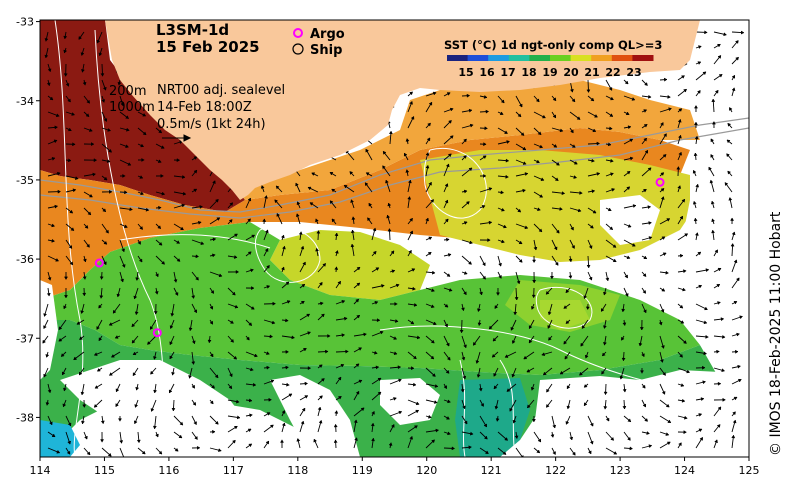  Describe the element at coordinates (507, 72) in the screenshot. I see `colorbar-tick-label: 17` at that location.